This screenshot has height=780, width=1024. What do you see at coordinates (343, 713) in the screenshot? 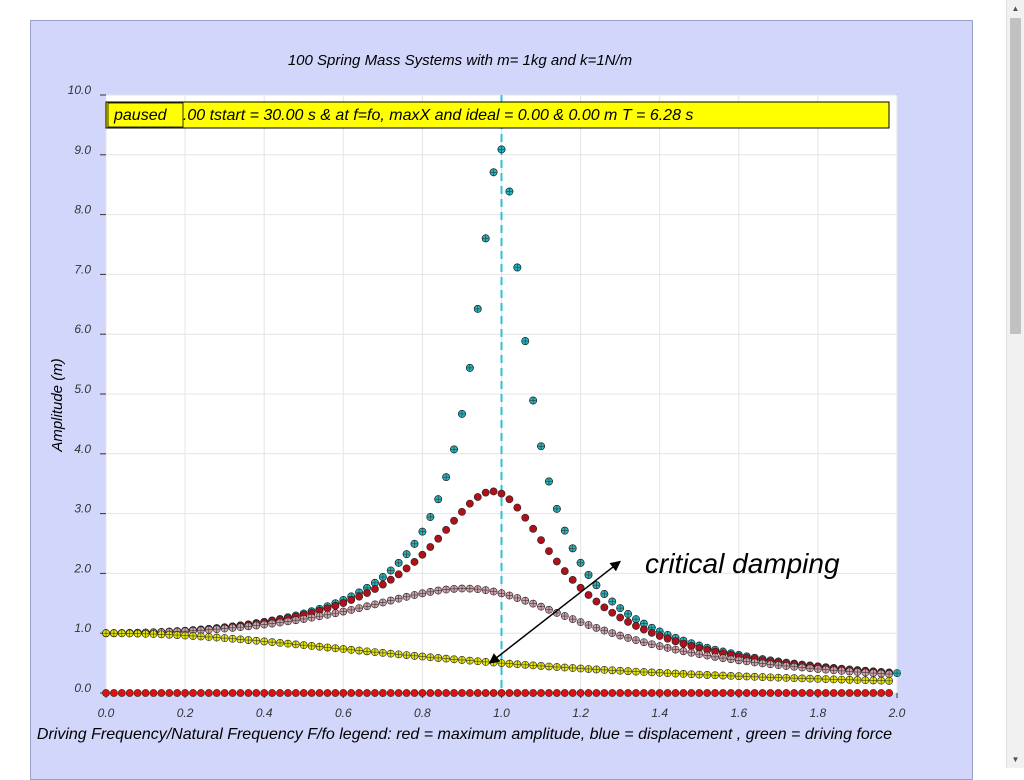
I see `x-tick-label: 0.6` at bounding box center [343, 713].